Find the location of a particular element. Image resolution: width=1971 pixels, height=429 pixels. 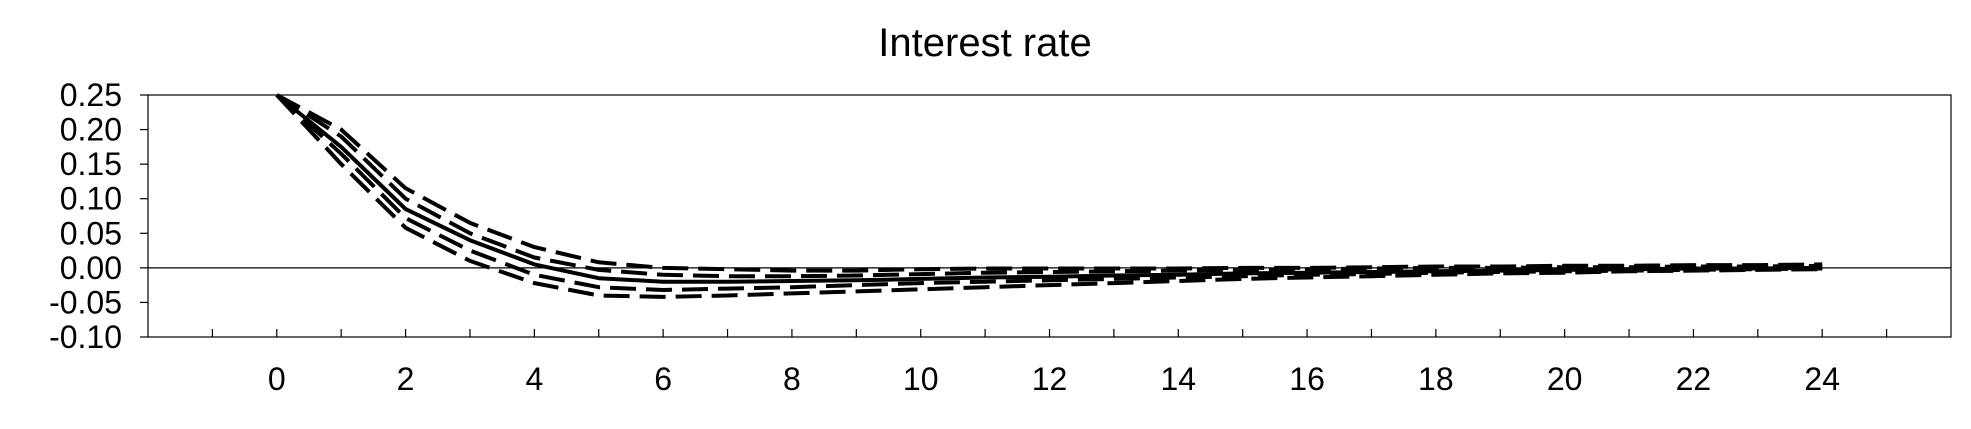

x-tick-label: 4 is located at coordinates (534, 379).